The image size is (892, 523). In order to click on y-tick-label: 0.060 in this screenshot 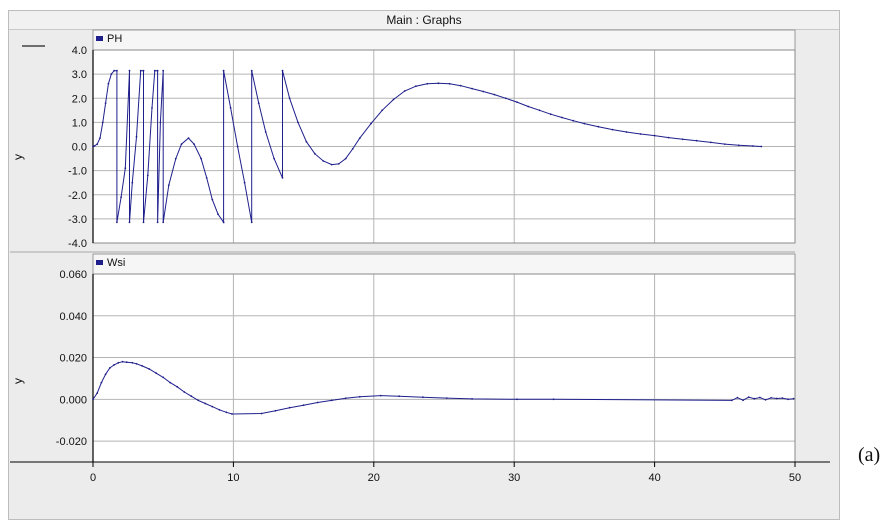, I will do `click(73, 275)`.